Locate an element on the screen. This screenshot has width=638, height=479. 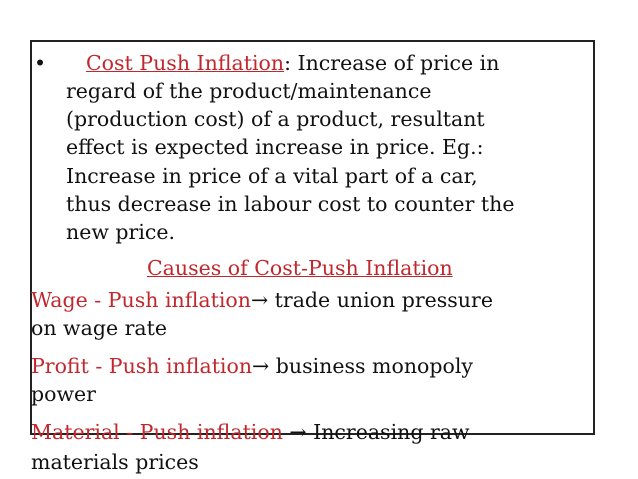
cause-line: materials prices is located at coordinates (115, 462).